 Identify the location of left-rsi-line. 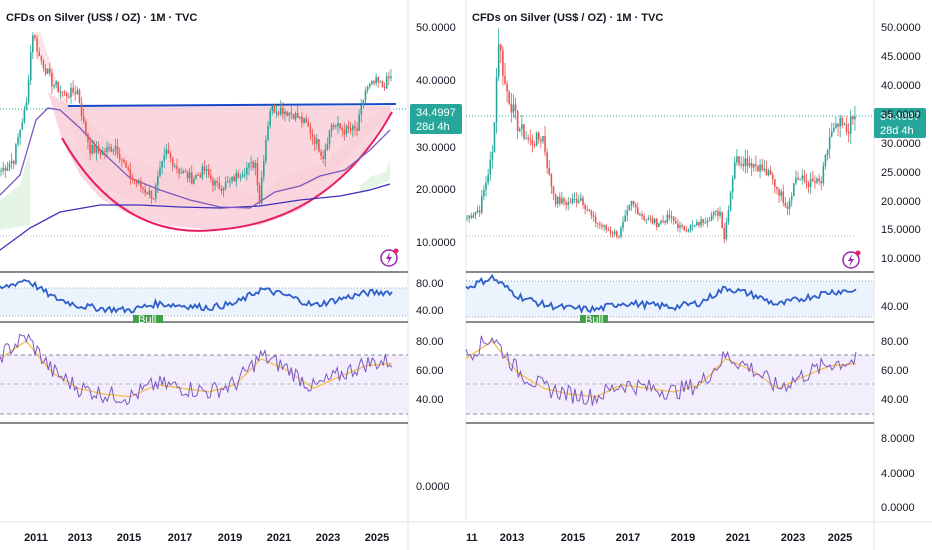
(196, 369).